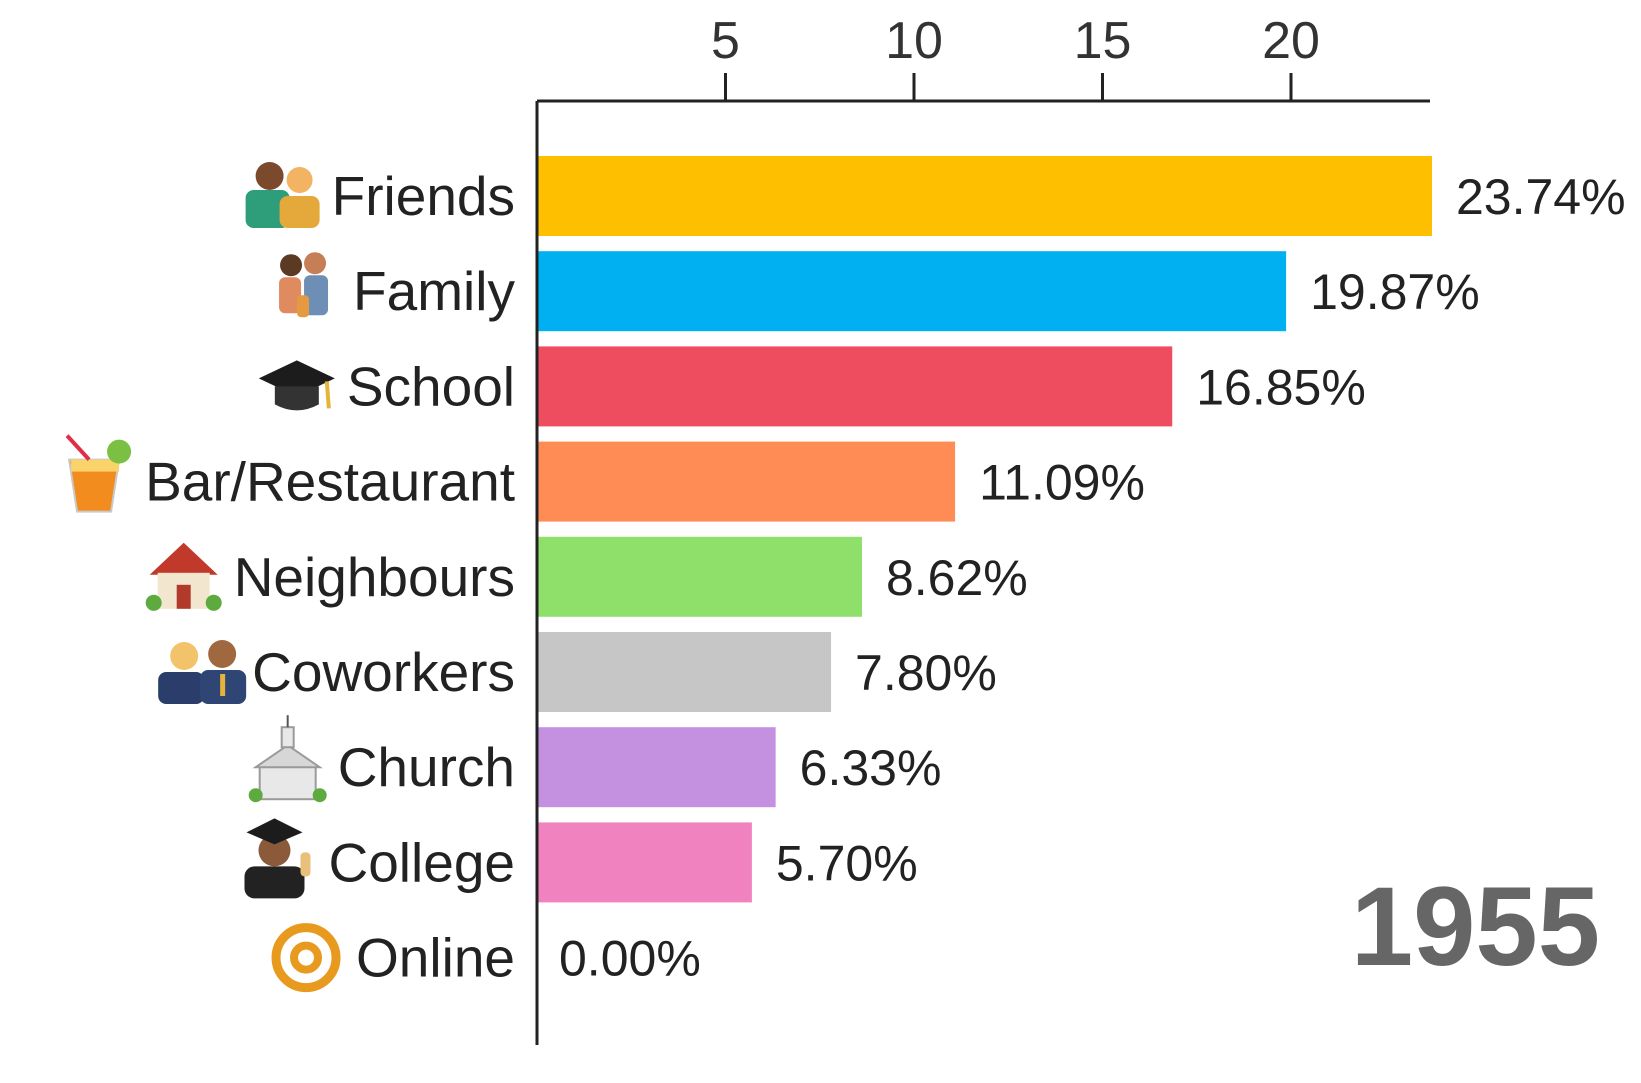  What do you see at coordinates (435, 958) in the screenshot?
I see `category-label: Online` at bounding box center [435, 958].